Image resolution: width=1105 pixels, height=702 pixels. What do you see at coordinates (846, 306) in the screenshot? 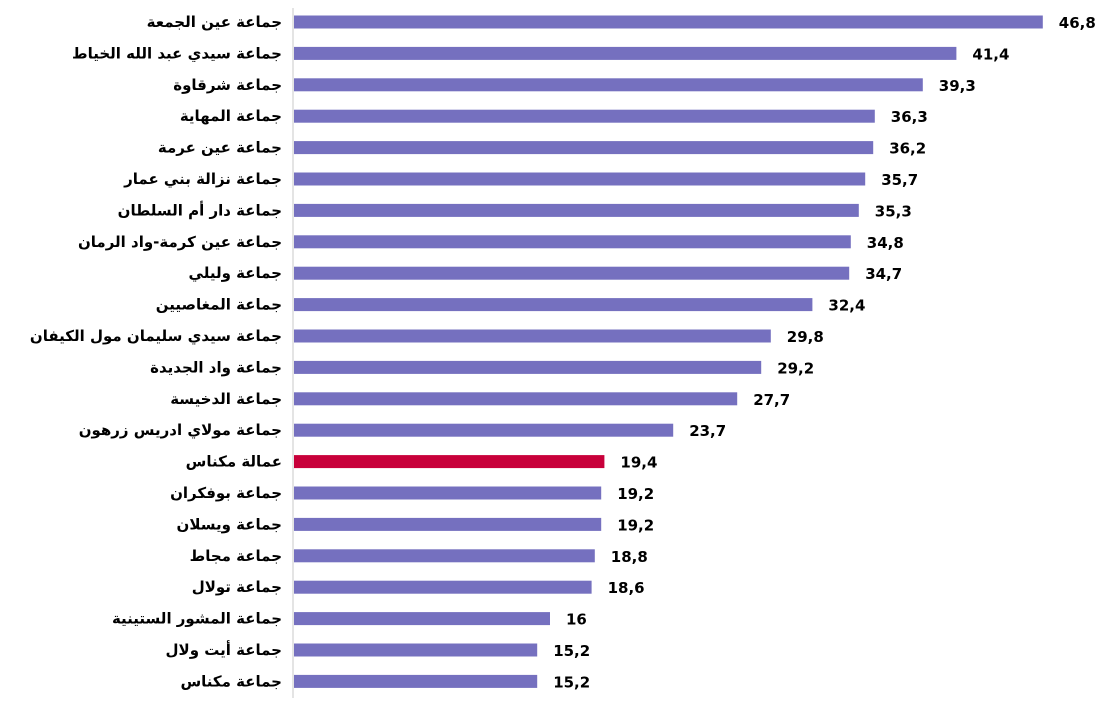
I see `value-label: 32,4` at bounding box center [846, 306].